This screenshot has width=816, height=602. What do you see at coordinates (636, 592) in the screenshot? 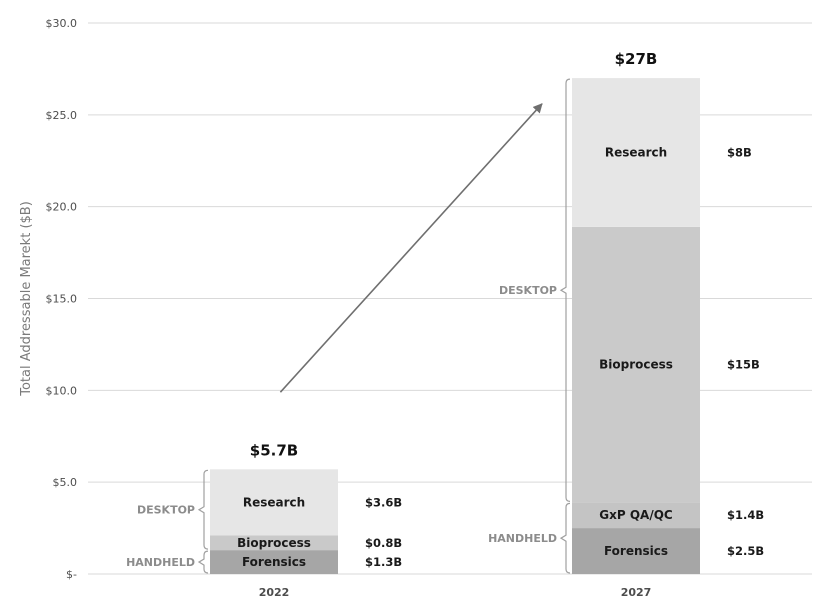
I see `x-tick-label: 2027` at bounding box center [636, 592].